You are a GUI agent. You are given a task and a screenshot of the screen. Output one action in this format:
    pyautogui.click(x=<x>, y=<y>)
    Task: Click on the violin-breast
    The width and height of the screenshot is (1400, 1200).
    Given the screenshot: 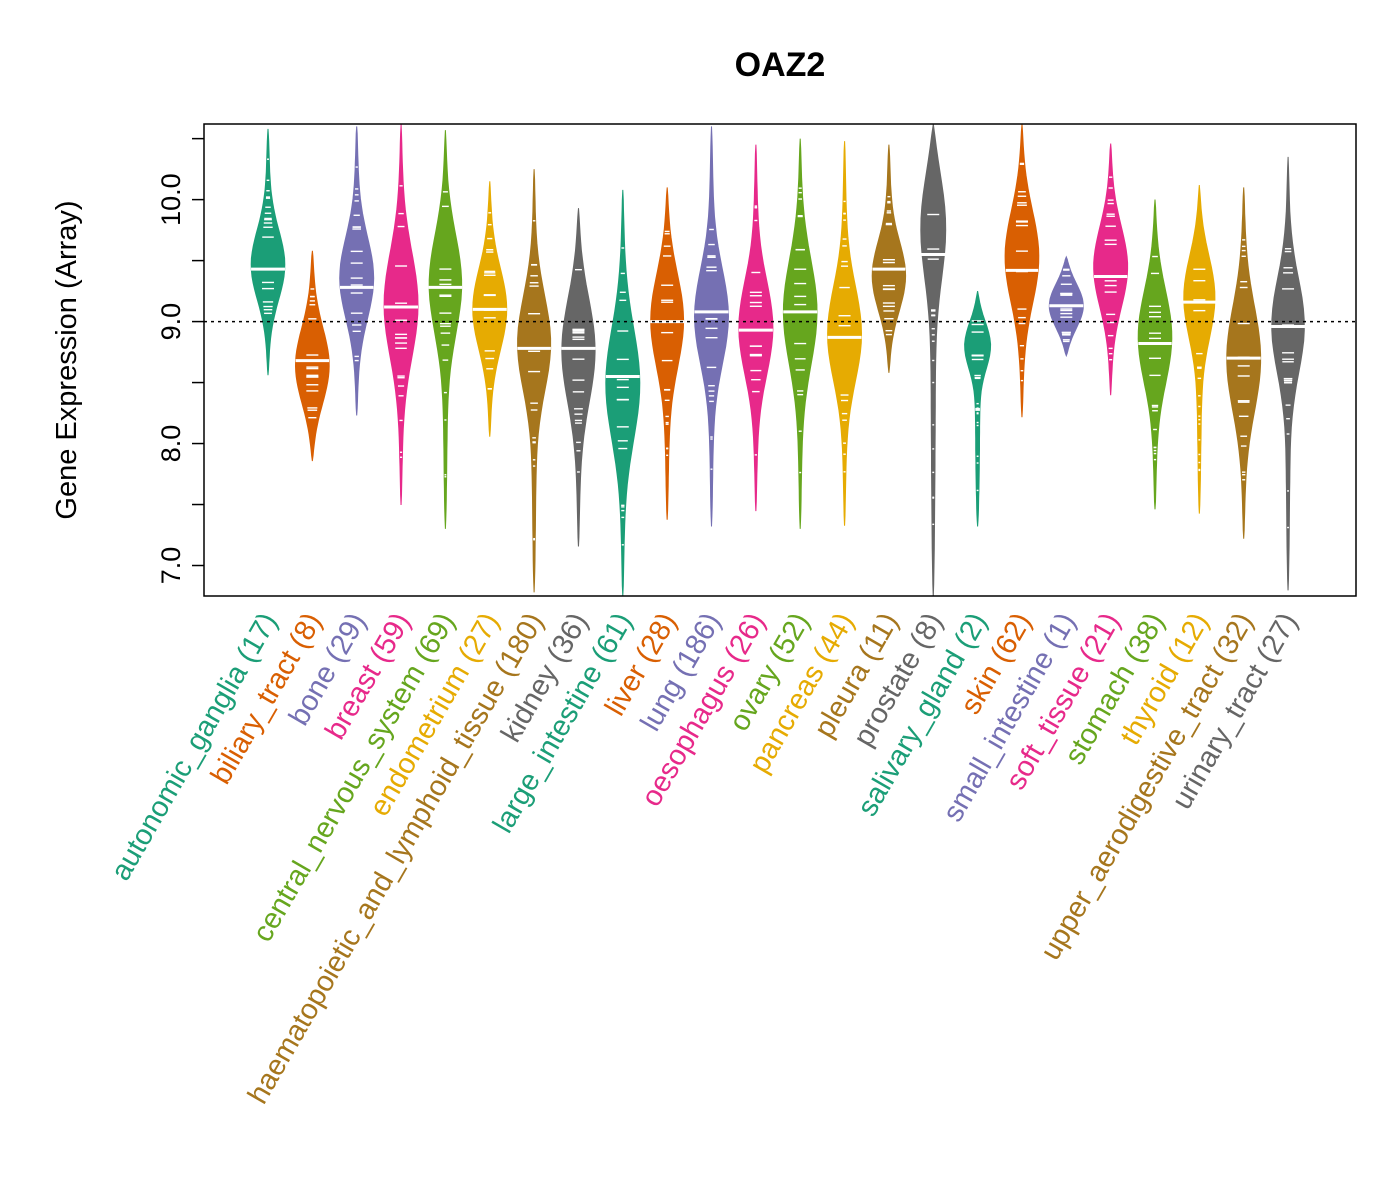 What is the action you would take?
    pyautogui.click(x=401, y=314)
    